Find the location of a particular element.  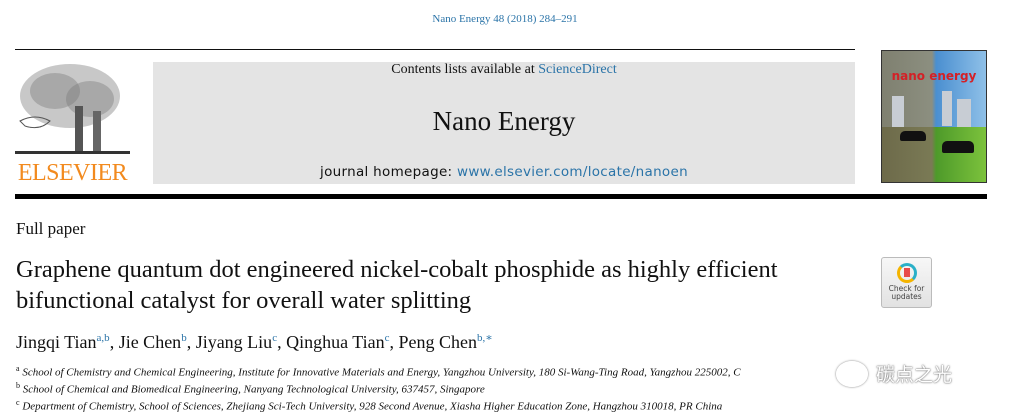

author: Peng Chenb,∗ is located at coordinates (445, 342).